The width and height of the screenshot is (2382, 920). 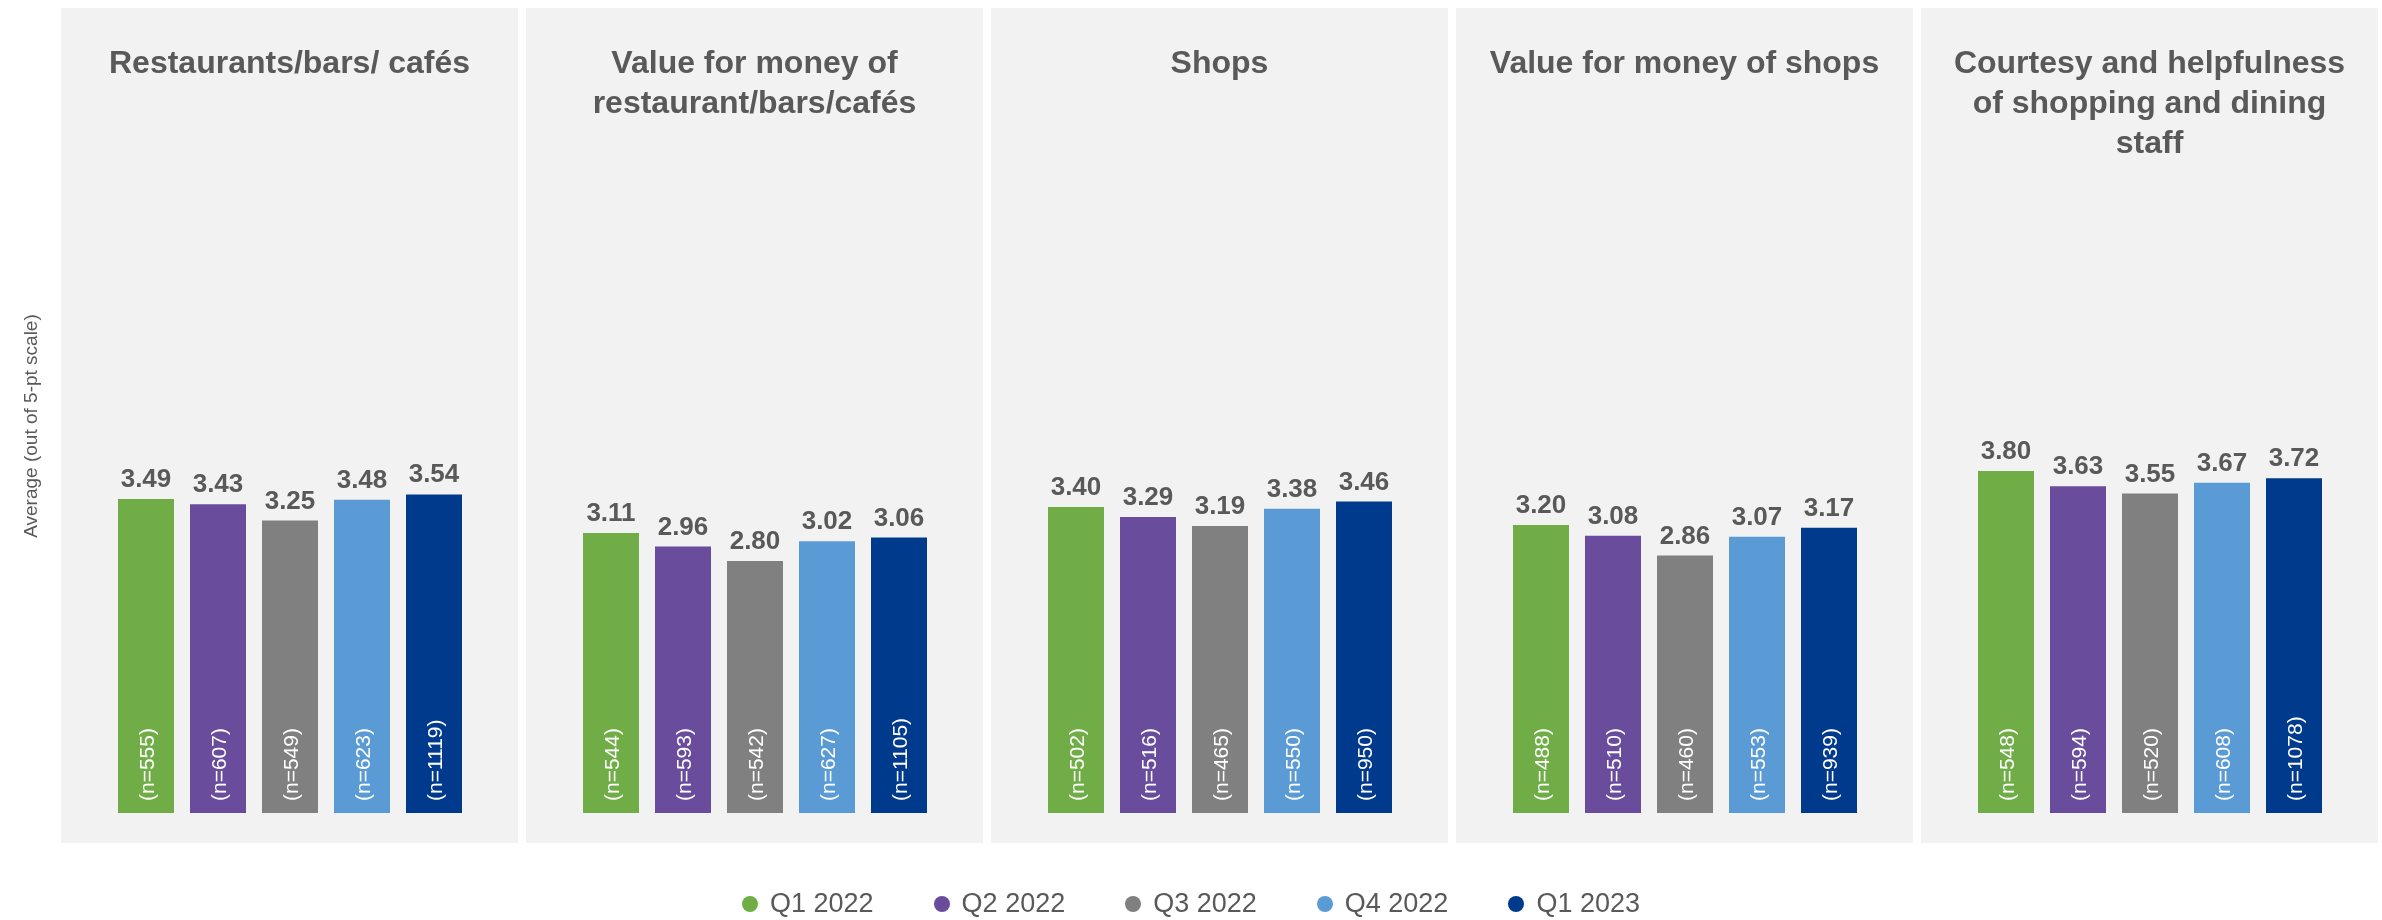 What do you see at coordinates (1829, 764) in the screenshot?
I see `annotation: (n=939)` at bounding box center [1829, 764].